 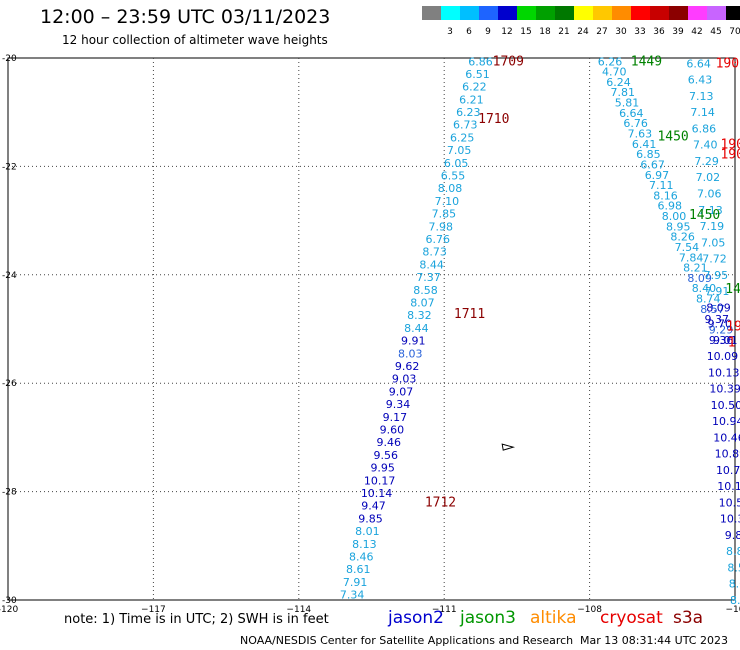 I want to click on x-tick-label: −10, so click(x=733, y=610).